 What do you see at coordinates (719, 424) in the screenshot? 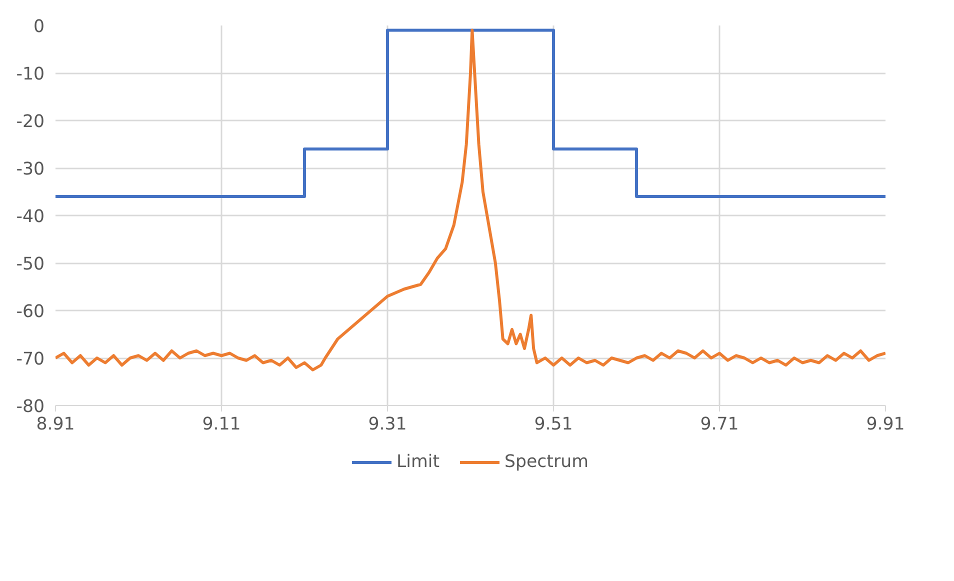
I see `x-tick-label: 9.71` at bounding box center [719, 424].